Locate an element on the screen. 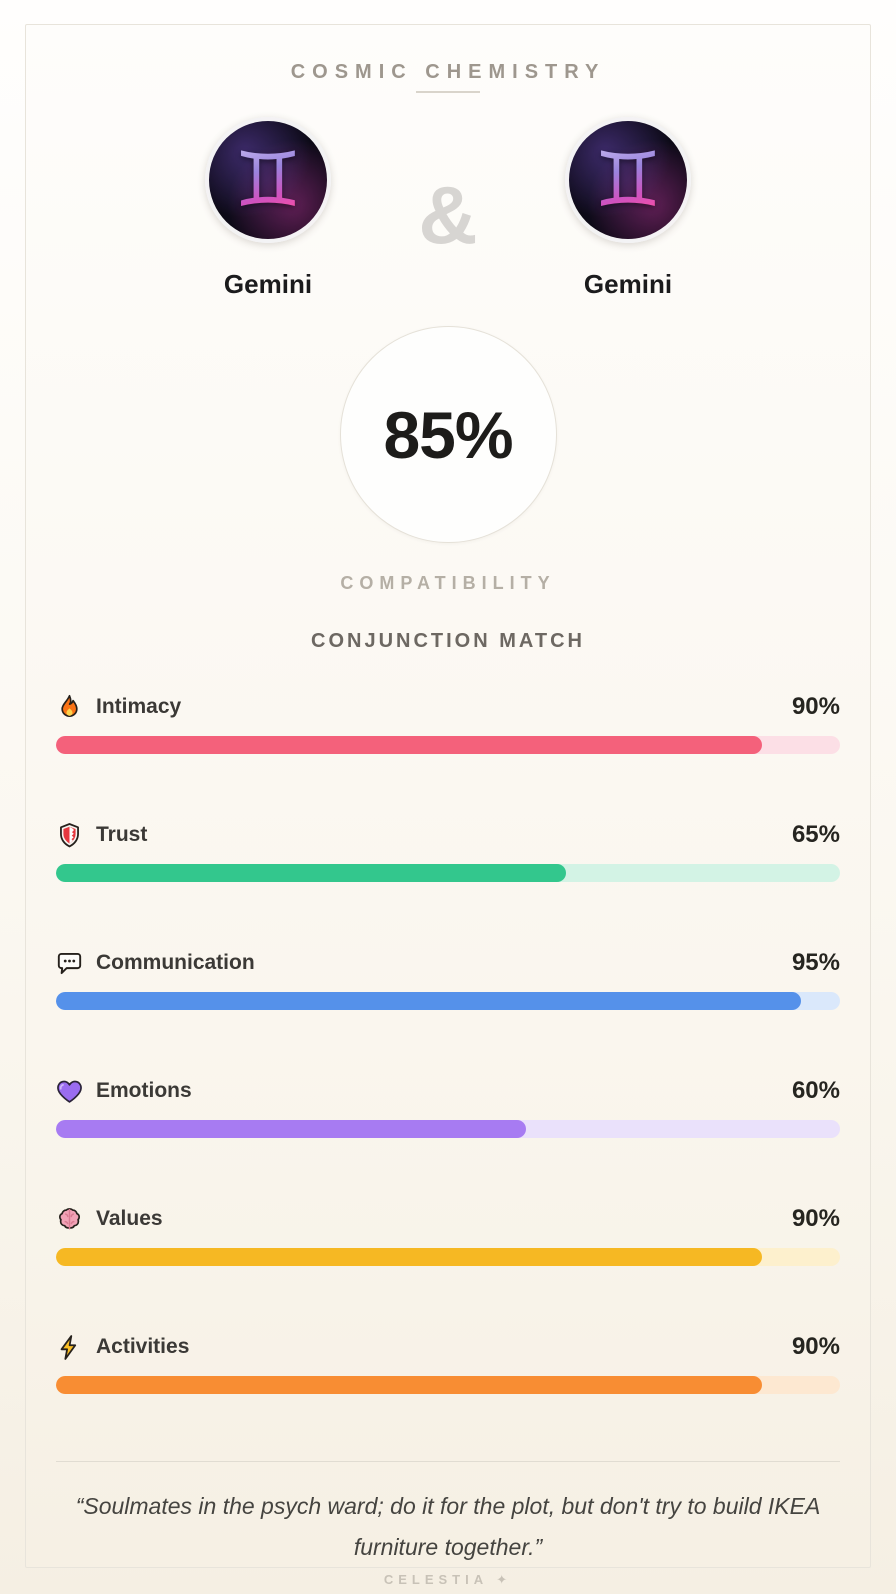 Image resolution: width=896 pixels, height=1594 pixels. stat-label: Trust is located at coordinates (122, 834).